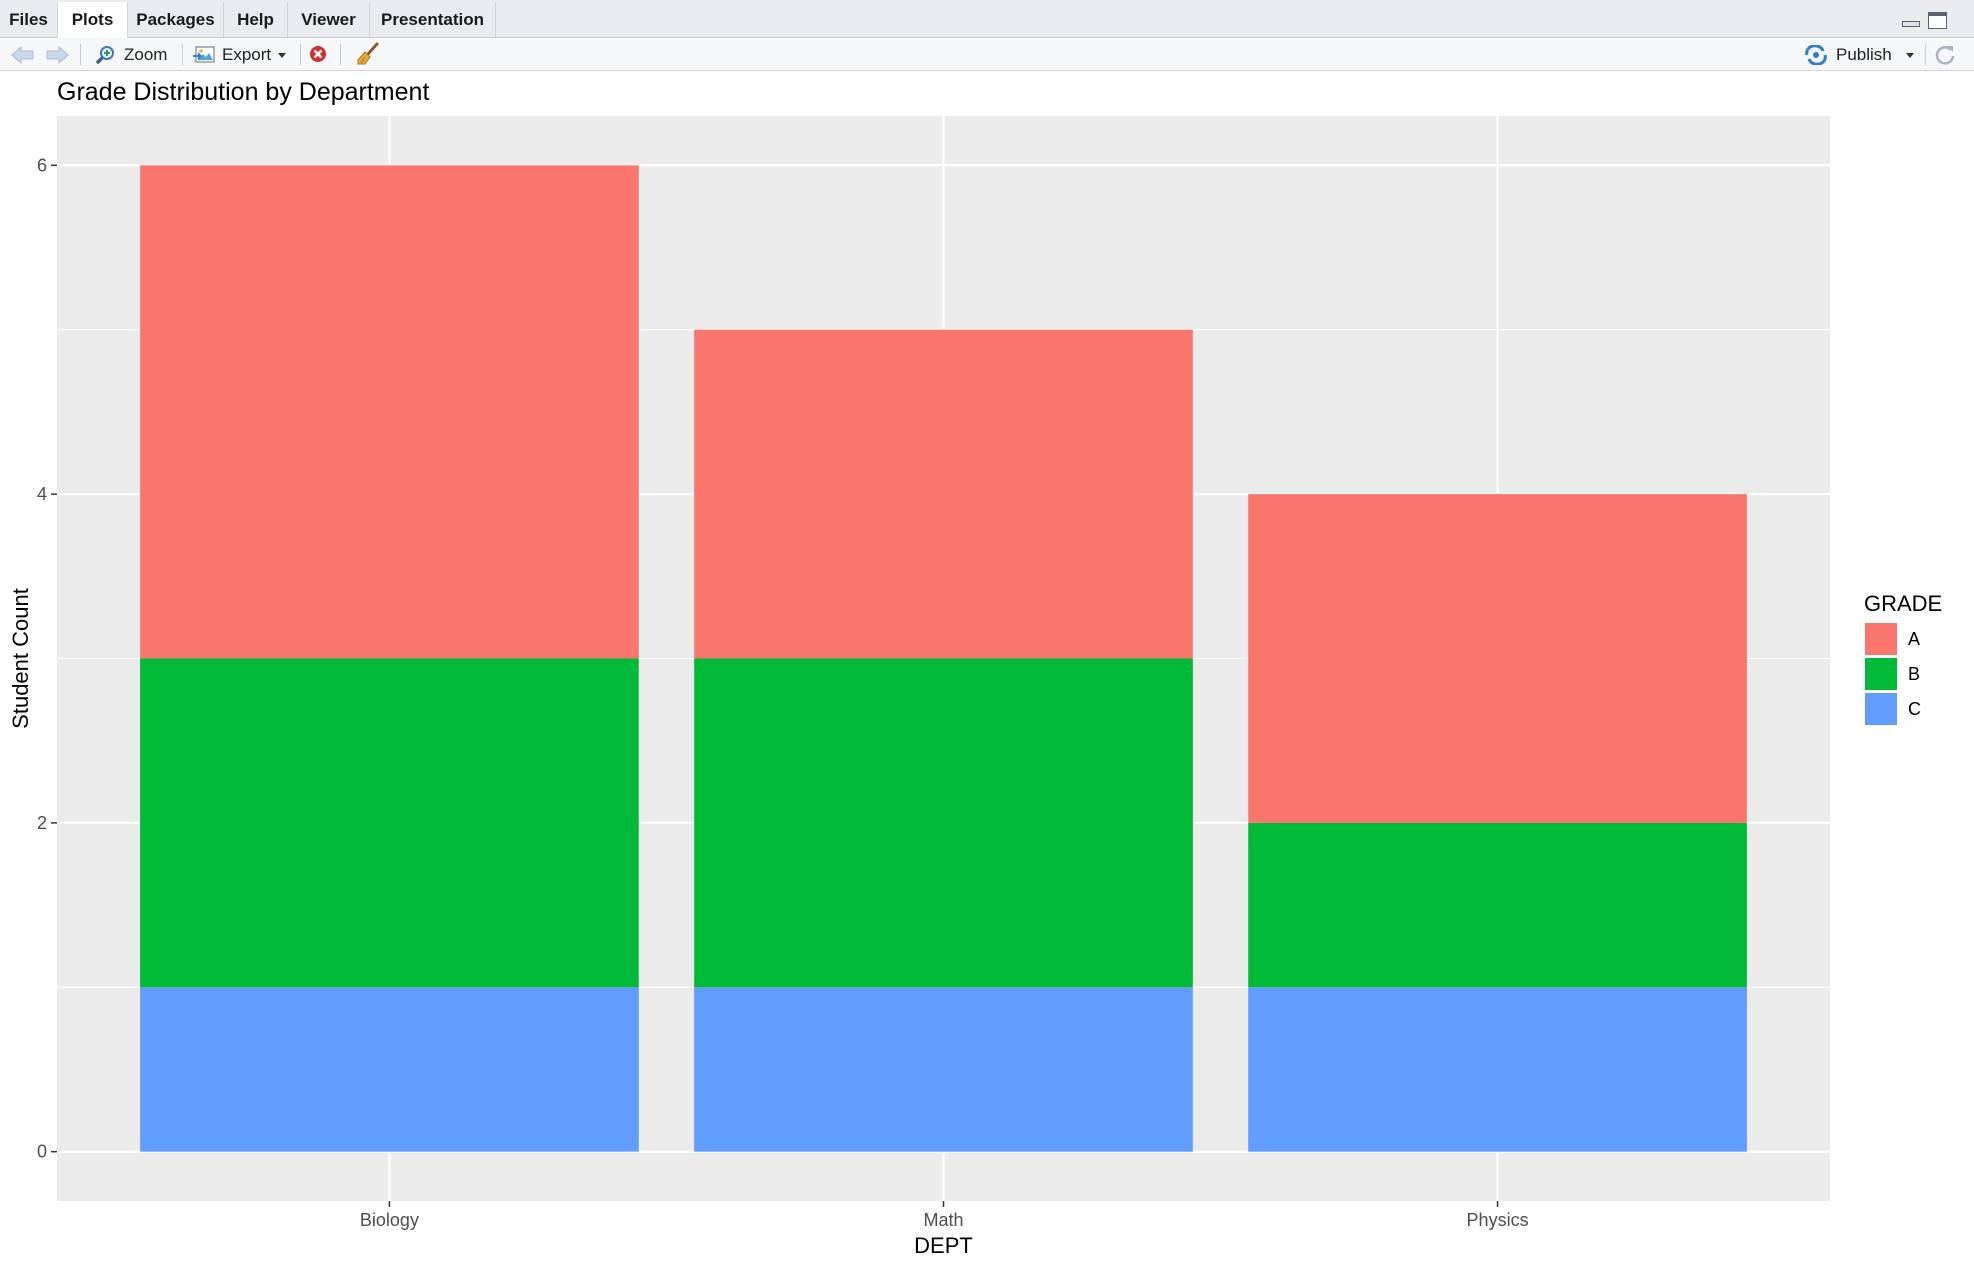  What do you see at coordinates (389, 412) in the screenshot?
I see `bar-biology-grade-a` at bounding box center [389, 412].